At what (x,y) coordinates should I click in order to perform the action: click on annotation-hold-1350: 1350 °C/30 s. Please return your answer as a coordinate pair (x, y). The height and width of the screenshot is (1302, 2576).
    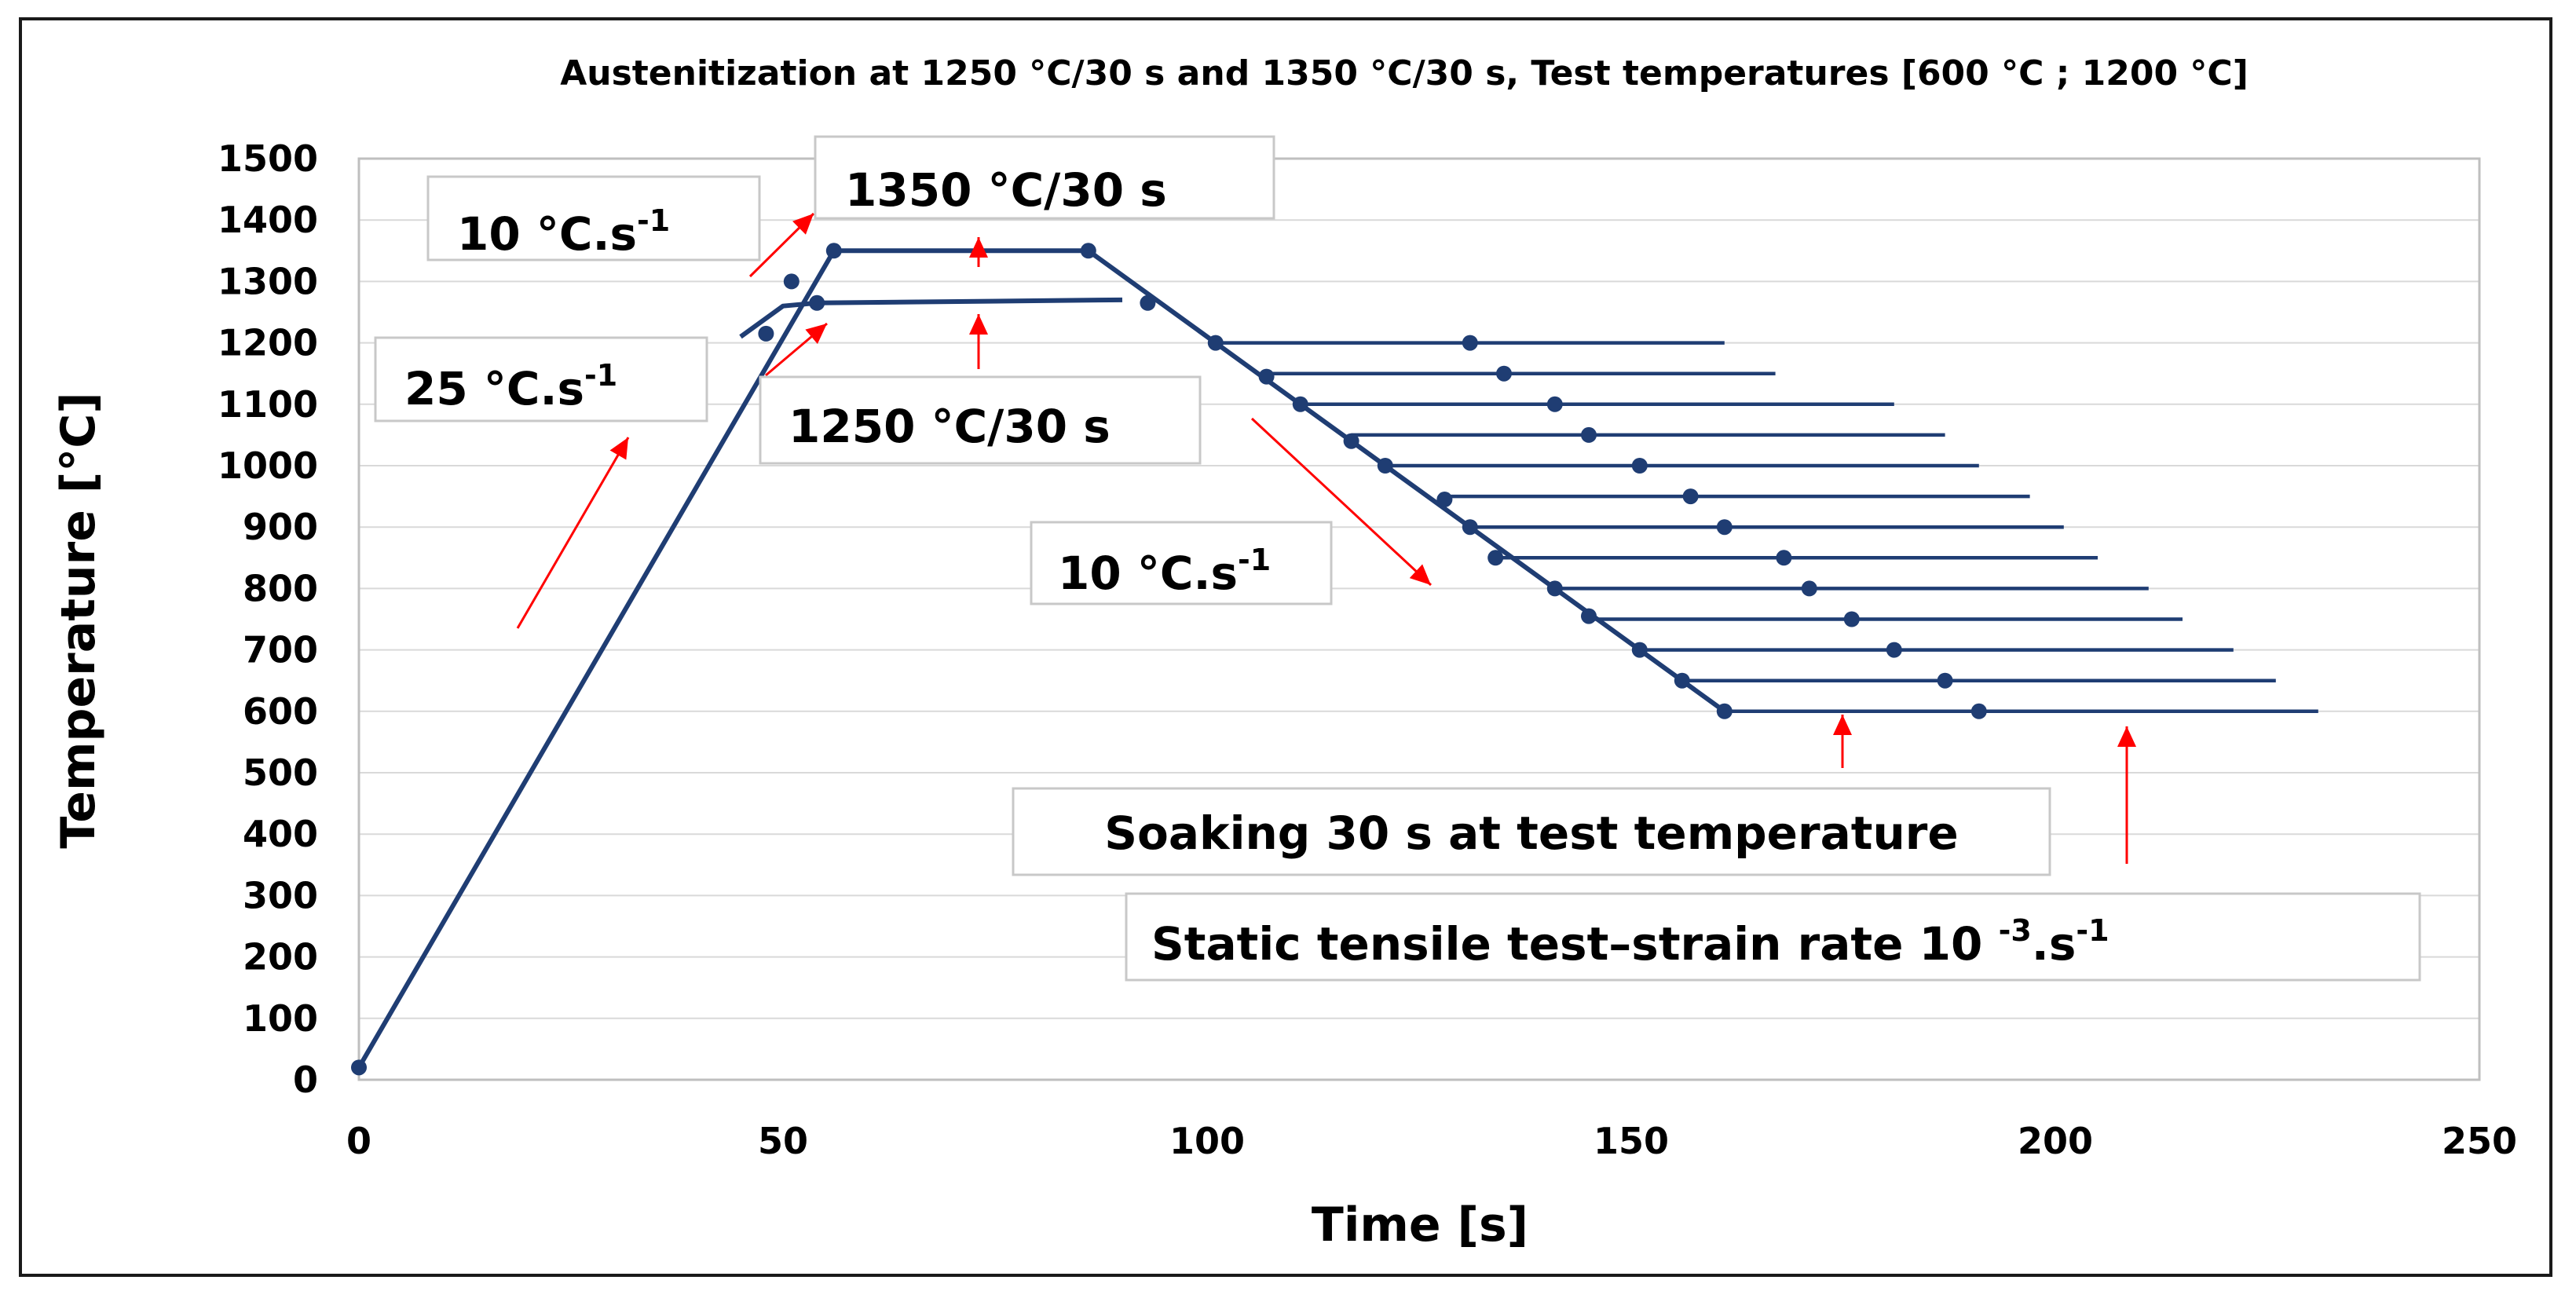
    Looking at the image, I should click on (1044, 178).